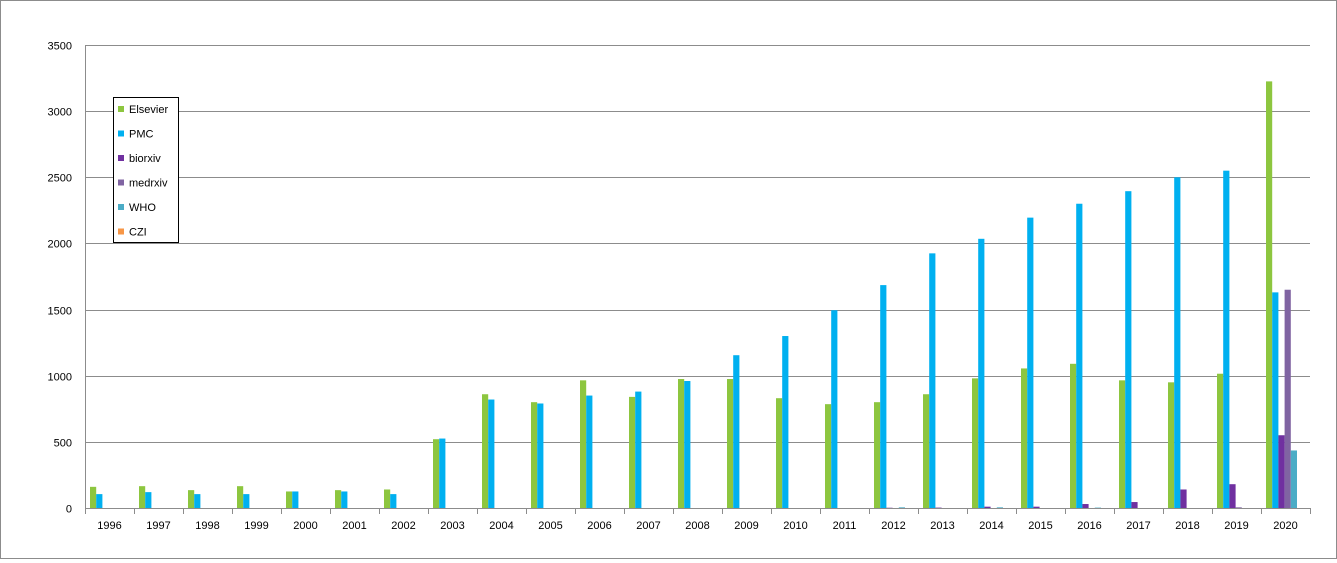 Image resolution: width=1337 pixels, height=563 pixels. I want to click on x-tick-label: 2003, so click(452, 526).